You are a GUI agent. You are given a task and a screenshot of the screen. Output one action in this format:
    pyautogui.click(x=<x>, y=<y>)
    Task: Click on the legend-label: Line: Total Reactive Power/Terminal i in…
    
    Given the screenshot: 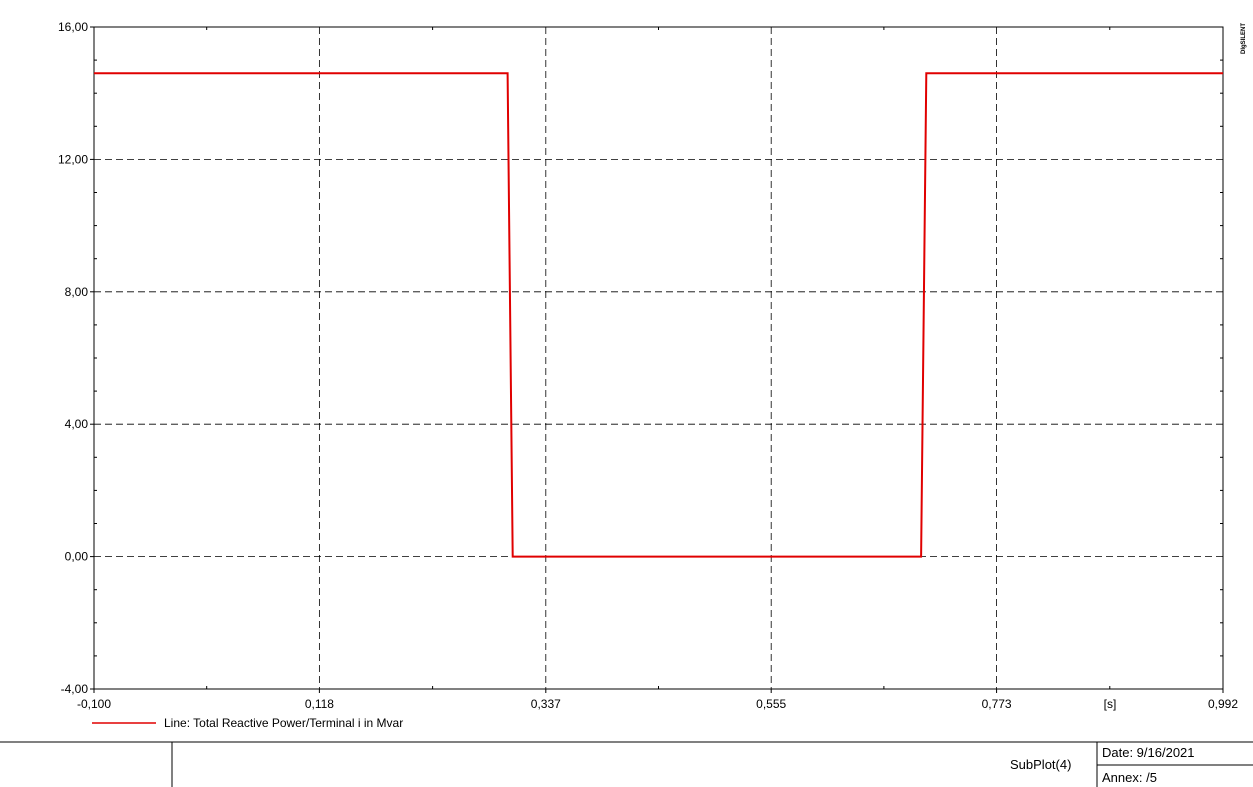 What is the action you would take?
    pyautogui.click(x=283, y=723)
    